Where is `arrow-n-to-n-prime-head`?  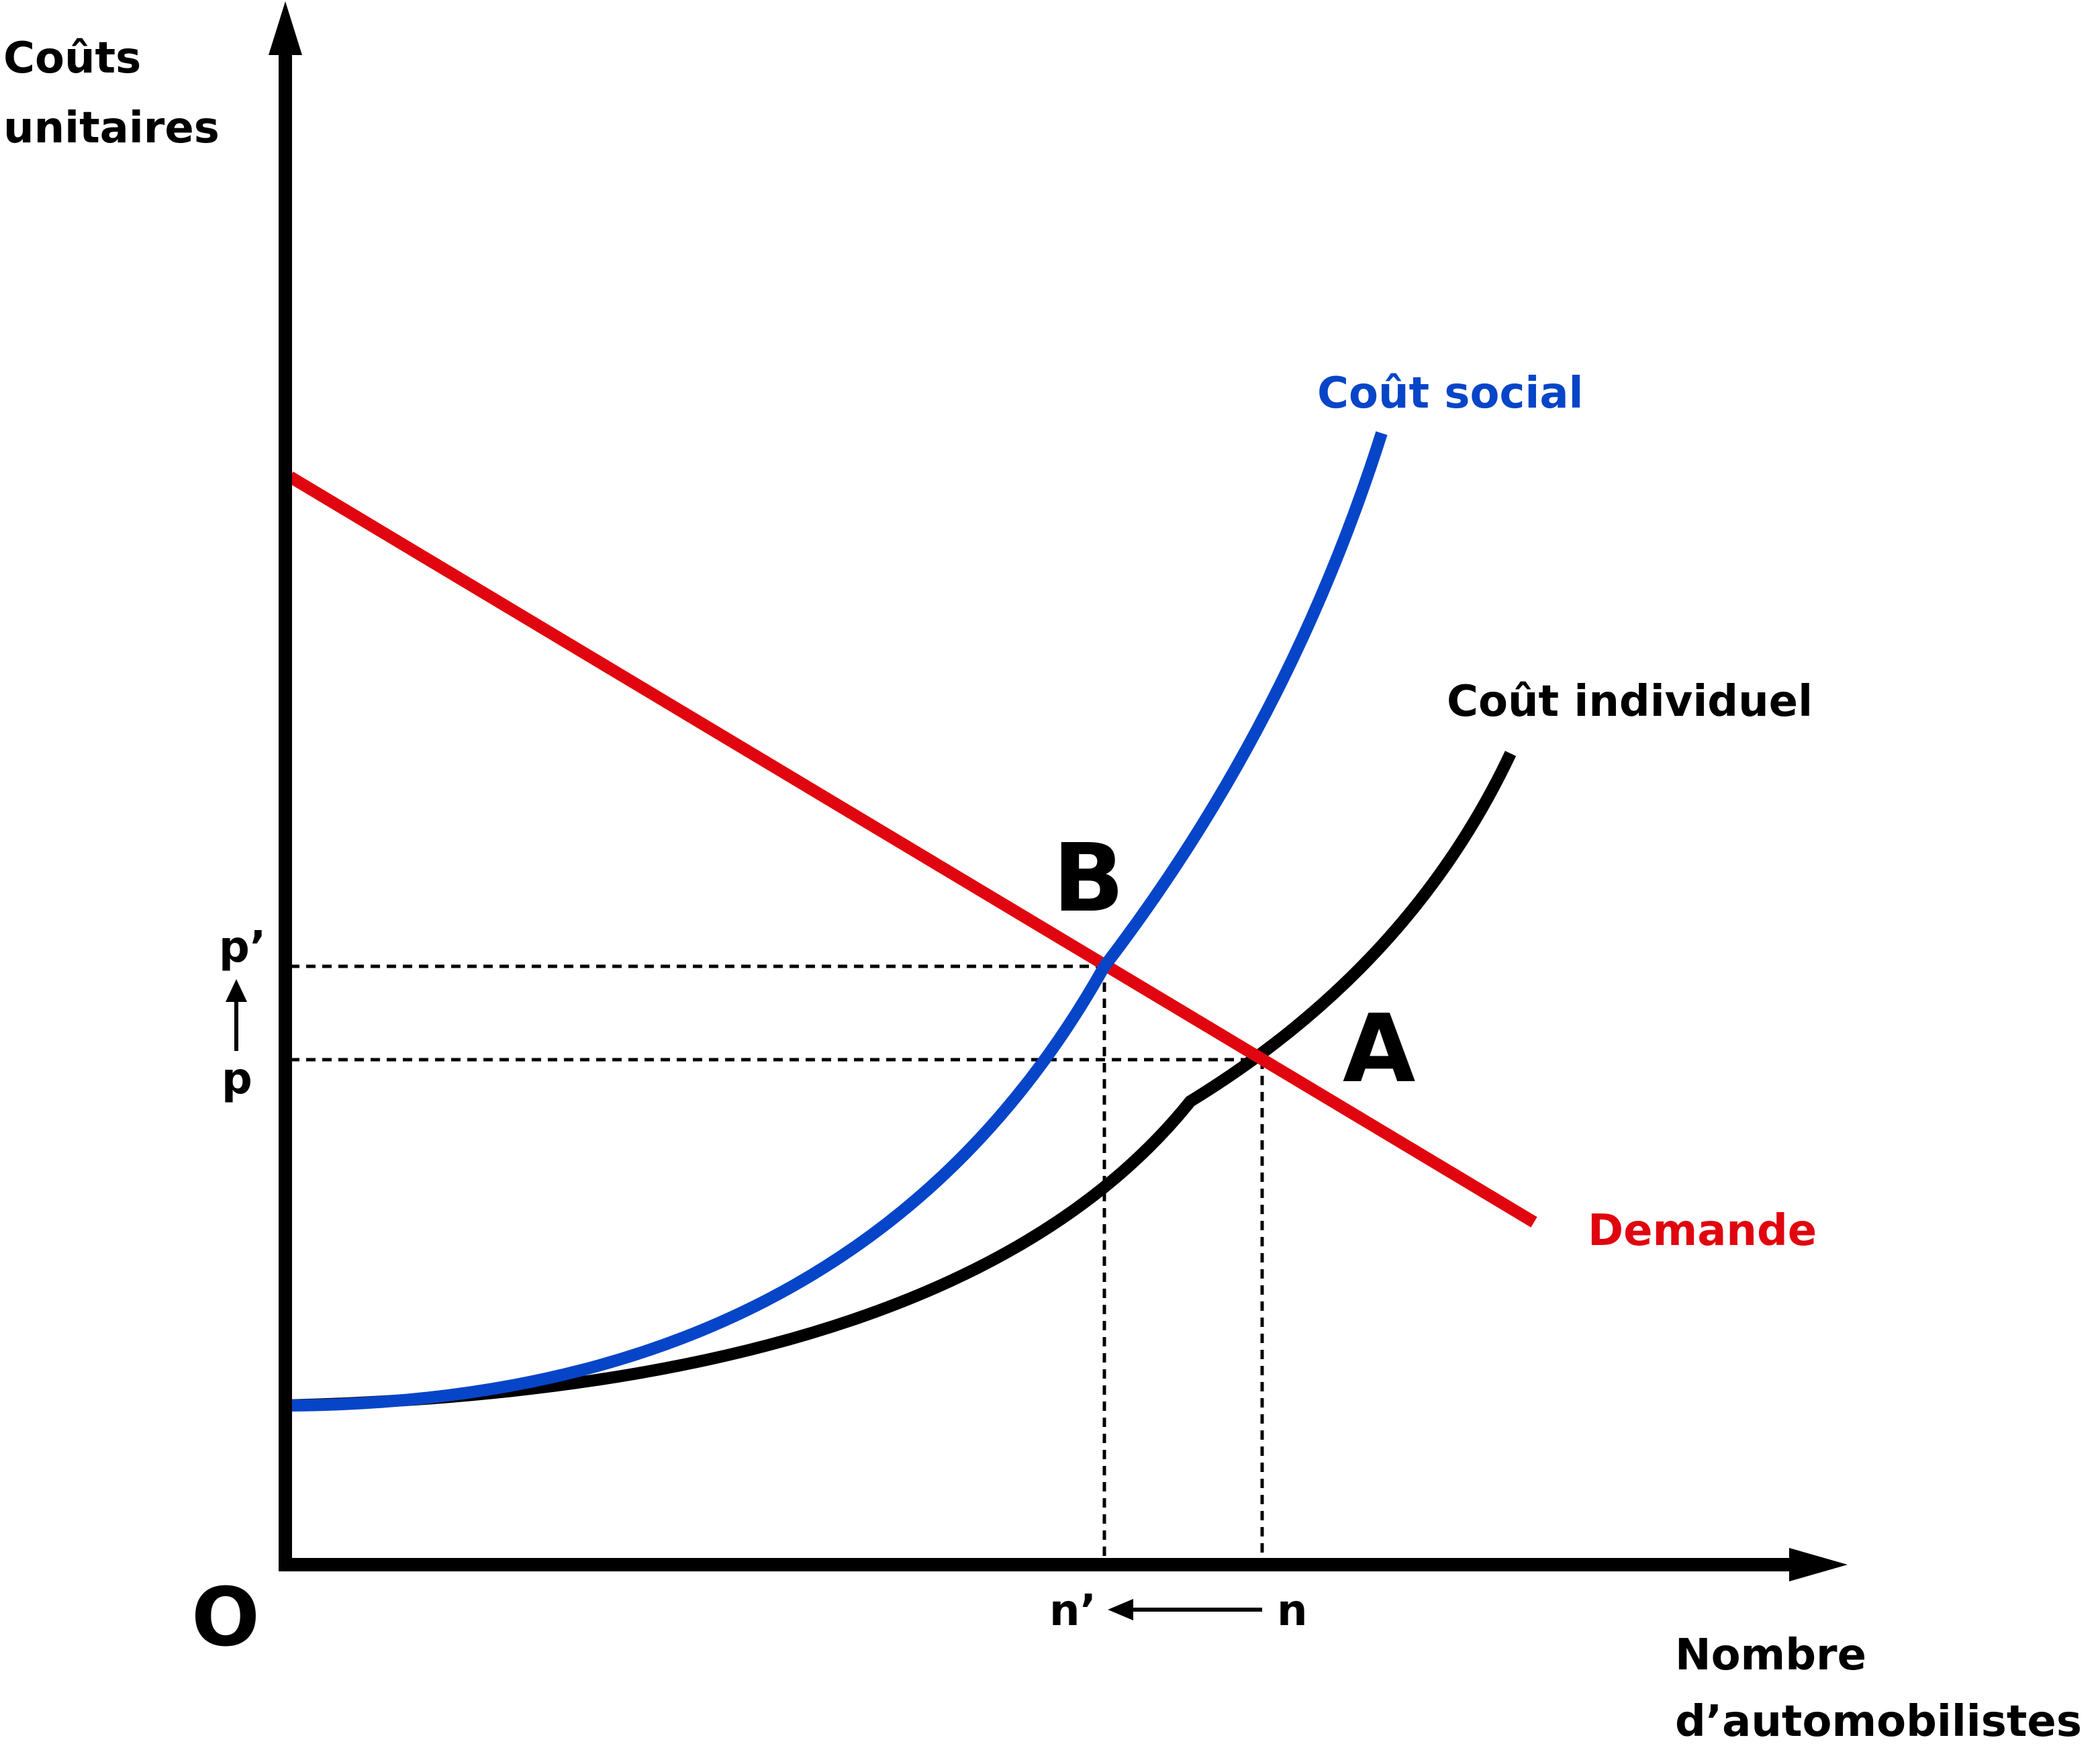
arrow-n-to-n-prime-head is located at coordinates (1120, 1609).